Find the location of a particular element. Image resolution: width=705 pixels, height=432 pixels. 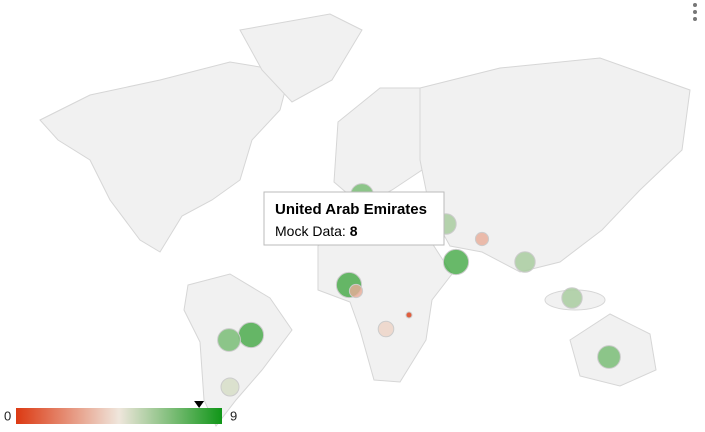

tooltip-row: Mock Data: 8 is located at coordinates (316, 231).